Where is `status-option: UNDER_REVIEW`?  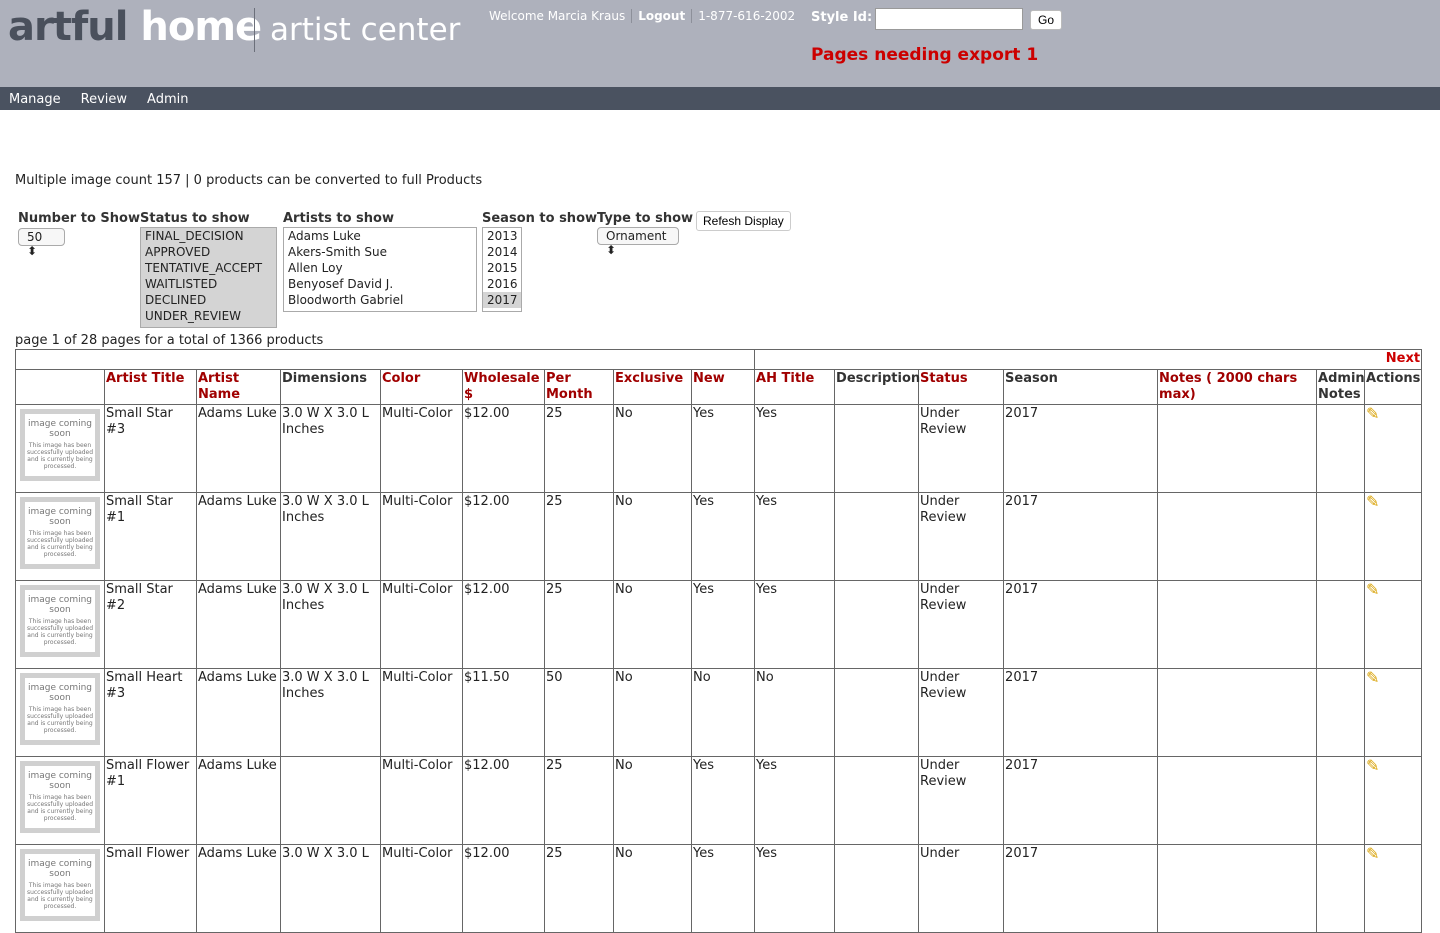 status-option: UNDER_REVIEW is located at coordinates (208, 316).